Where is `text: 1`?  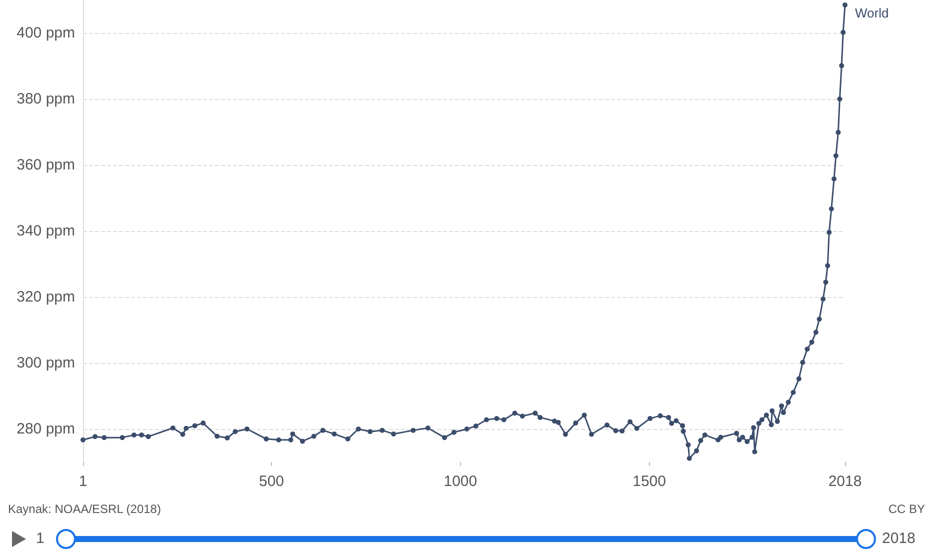 text: 1 is located at coordinates (40, 538).